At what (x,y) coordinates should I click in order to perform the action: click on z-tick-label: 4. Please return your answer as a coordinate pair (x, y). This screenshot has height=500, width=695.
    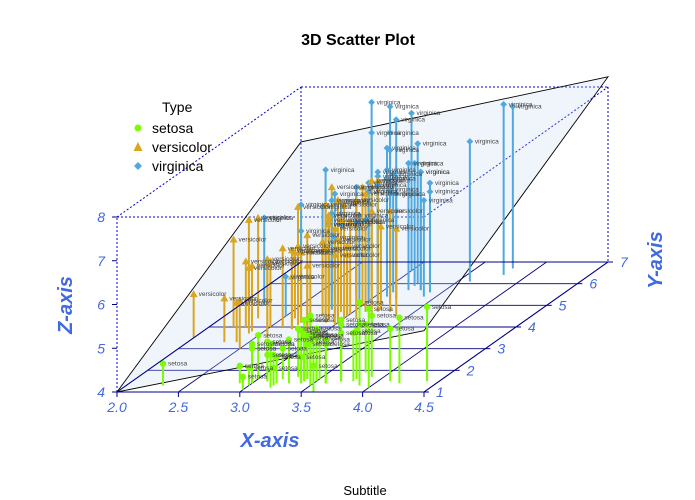
    Looking at the image, I should click on (101, 392).